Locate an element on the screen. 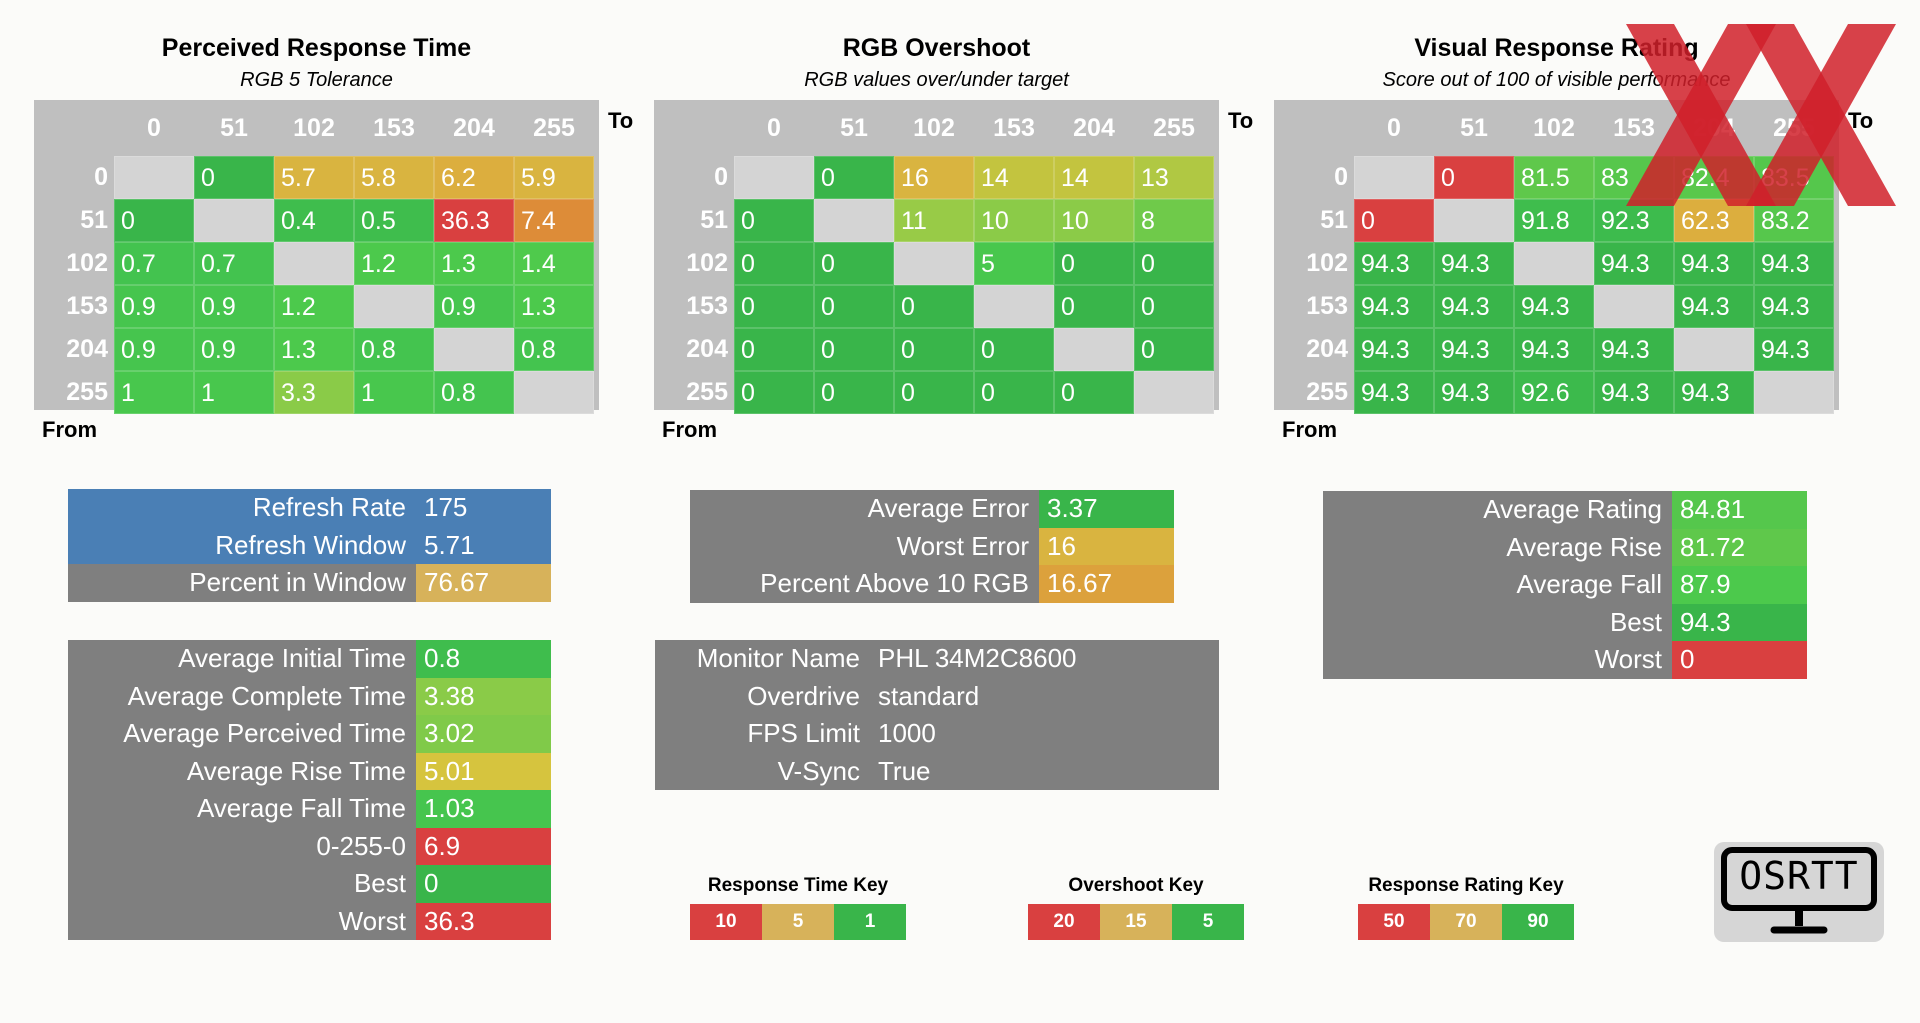  time-stat-label: 0-255-0 is located at coordinates (361, 845).